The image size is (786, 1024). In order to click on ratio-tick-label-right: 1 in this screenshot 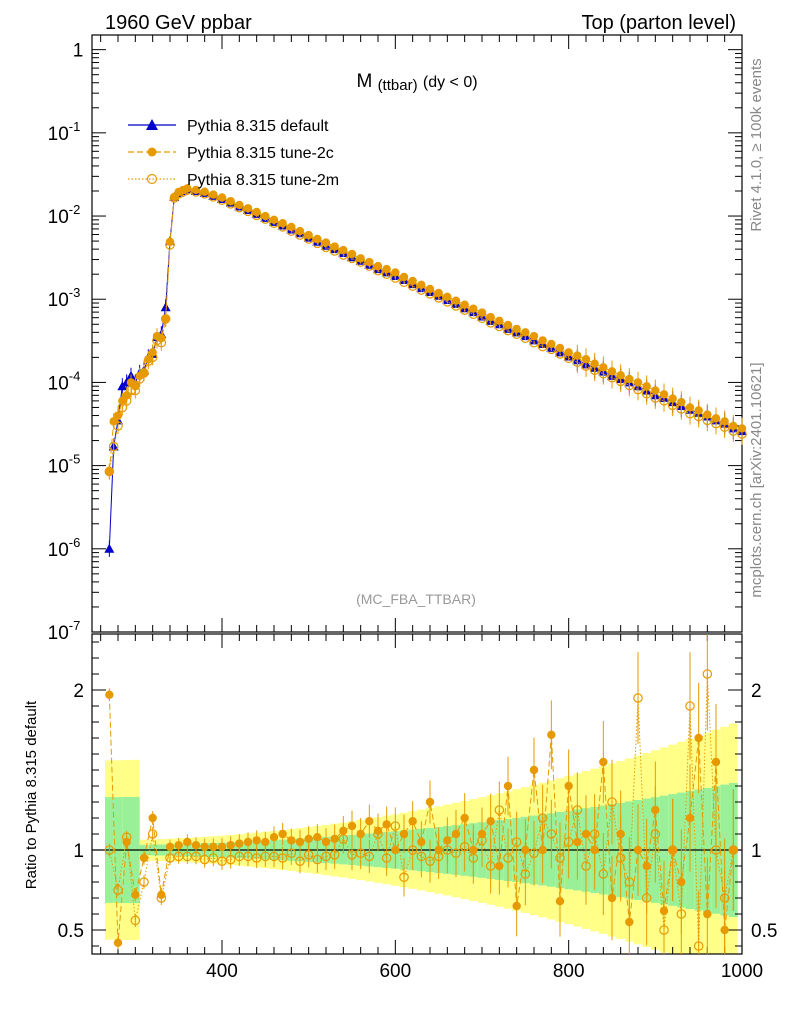, I will do `click(756, 851)`.